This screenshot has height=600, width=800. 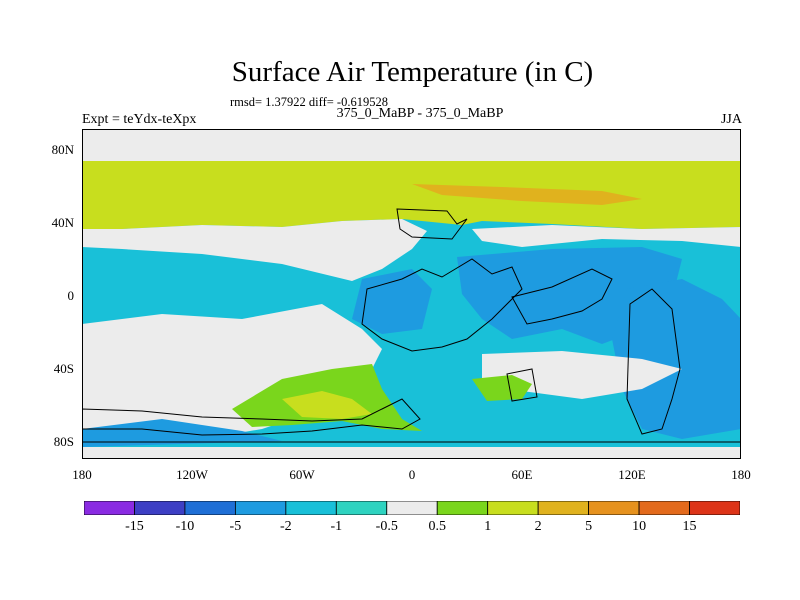 I want to click on lat-label-eq: 0, so click(x=71, y=295).